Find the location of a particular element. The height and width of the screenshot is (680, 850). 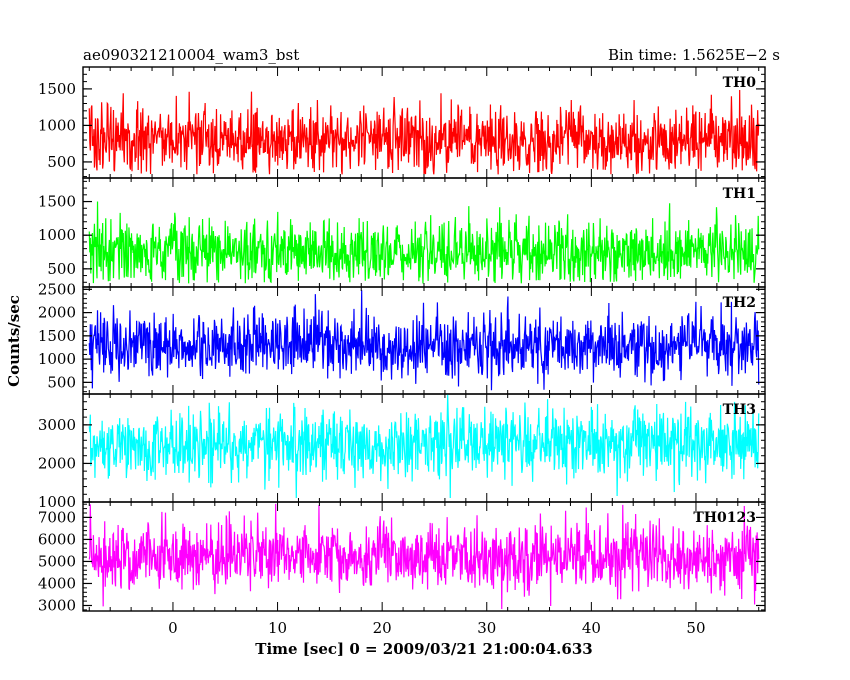

panel-th3: 1000 2000 3000 TH3 is located at coordinates (402, 452).